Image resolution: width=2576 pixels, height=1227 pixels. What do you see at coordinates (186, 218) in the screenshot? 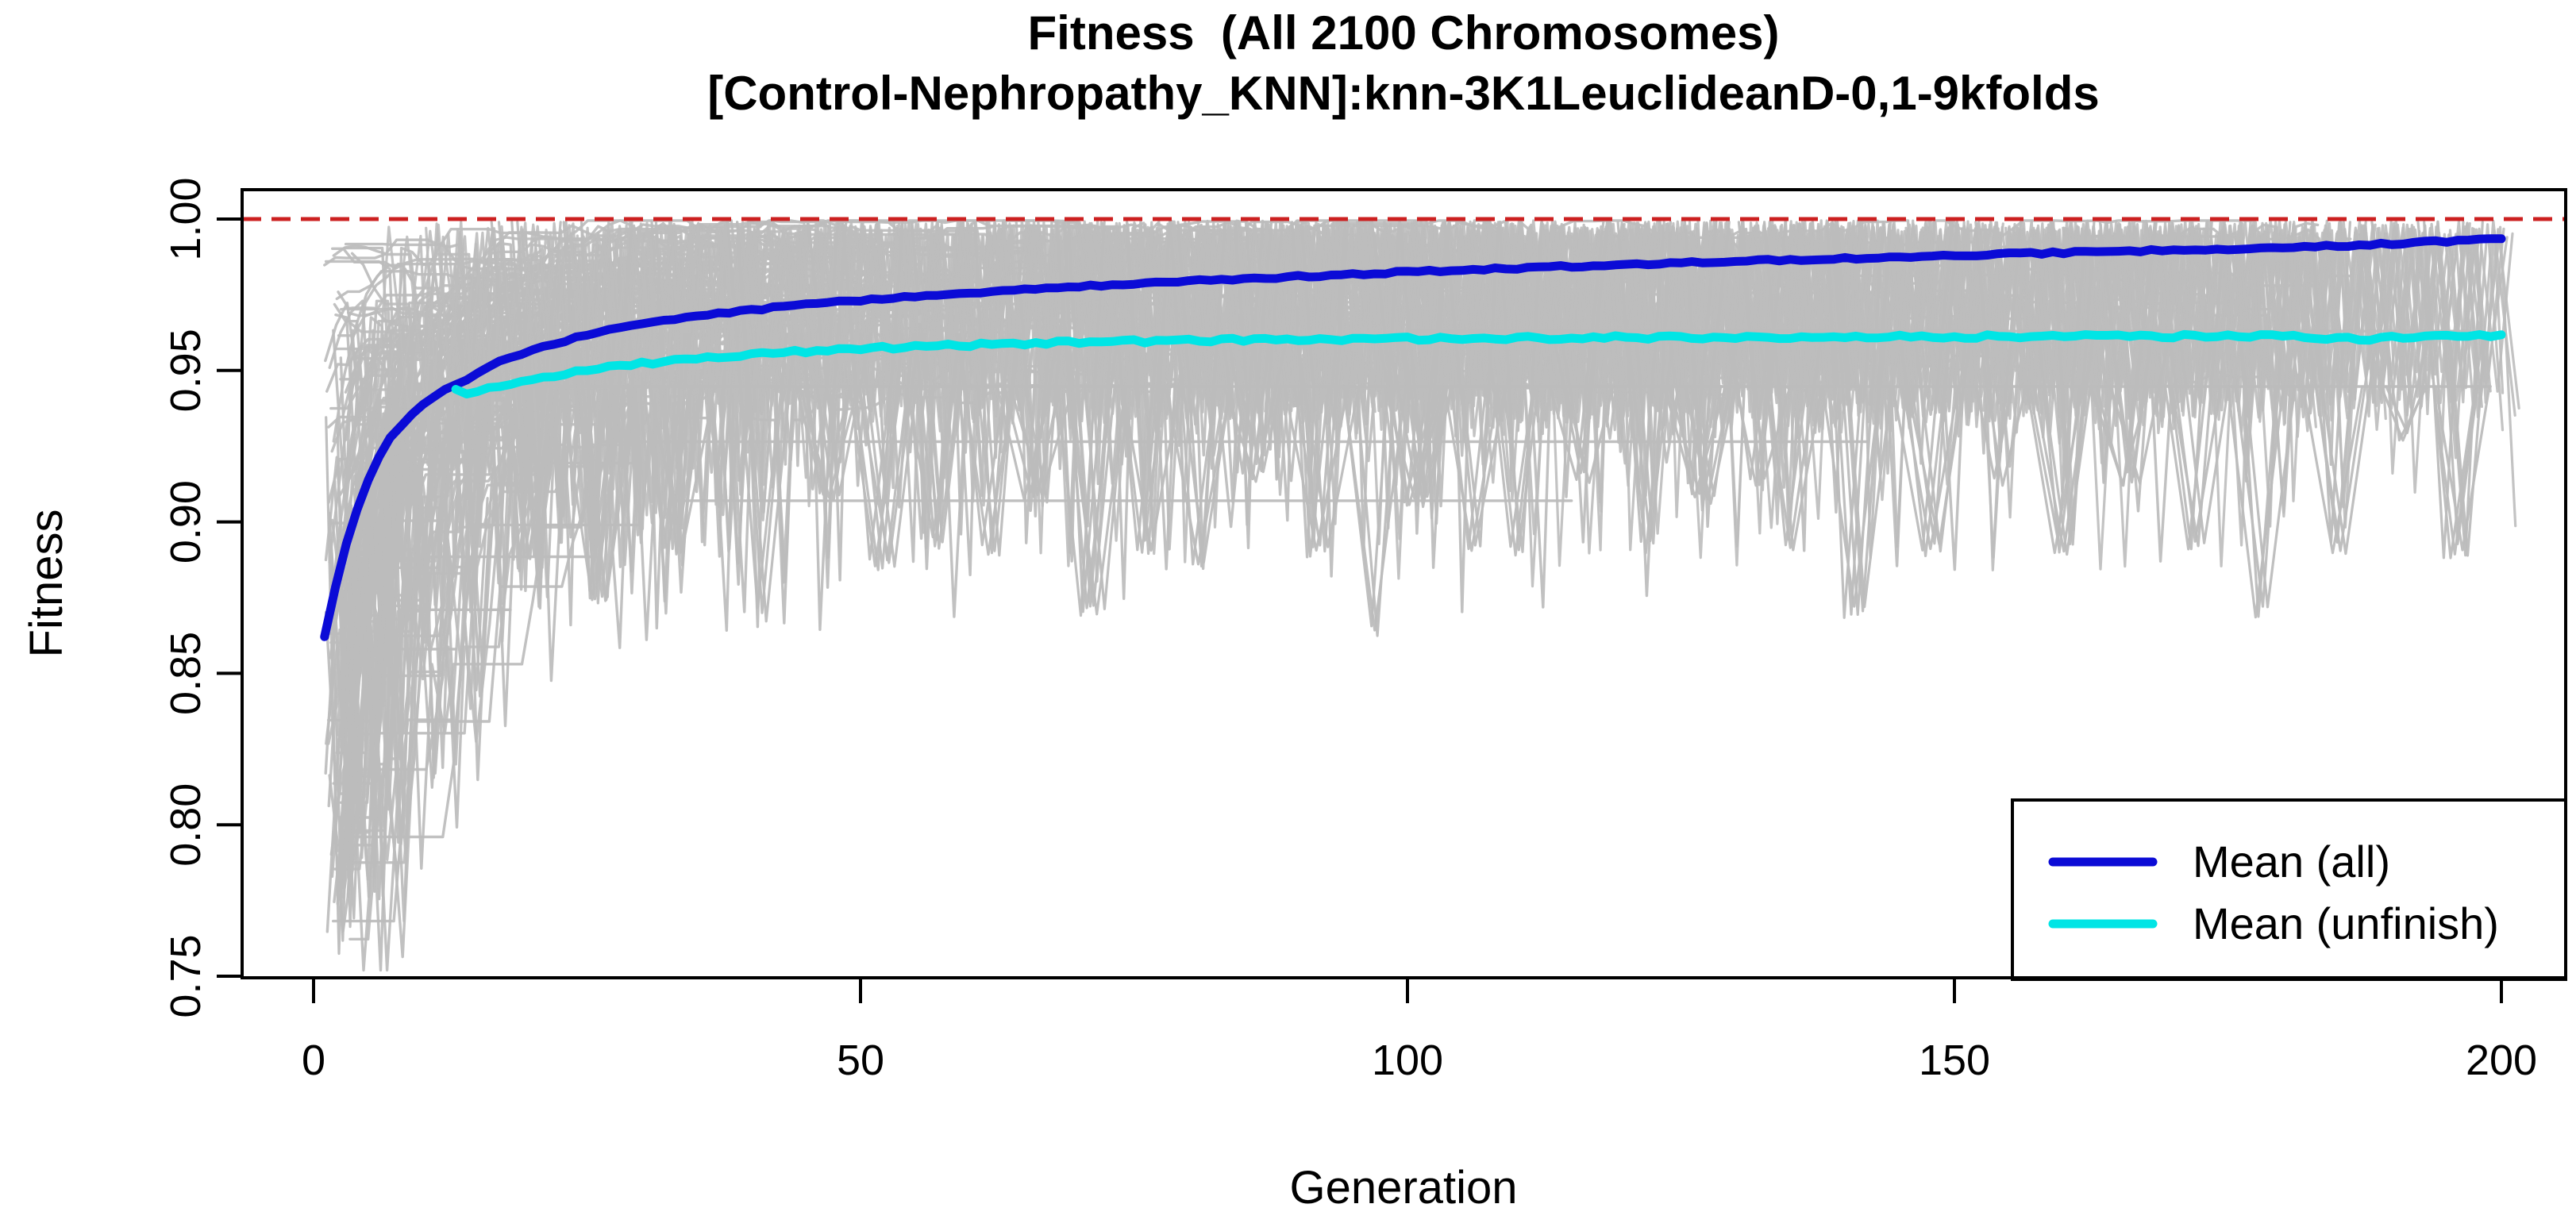
I see `y-tick-label: 1.00` at bounding box center [186, 218].